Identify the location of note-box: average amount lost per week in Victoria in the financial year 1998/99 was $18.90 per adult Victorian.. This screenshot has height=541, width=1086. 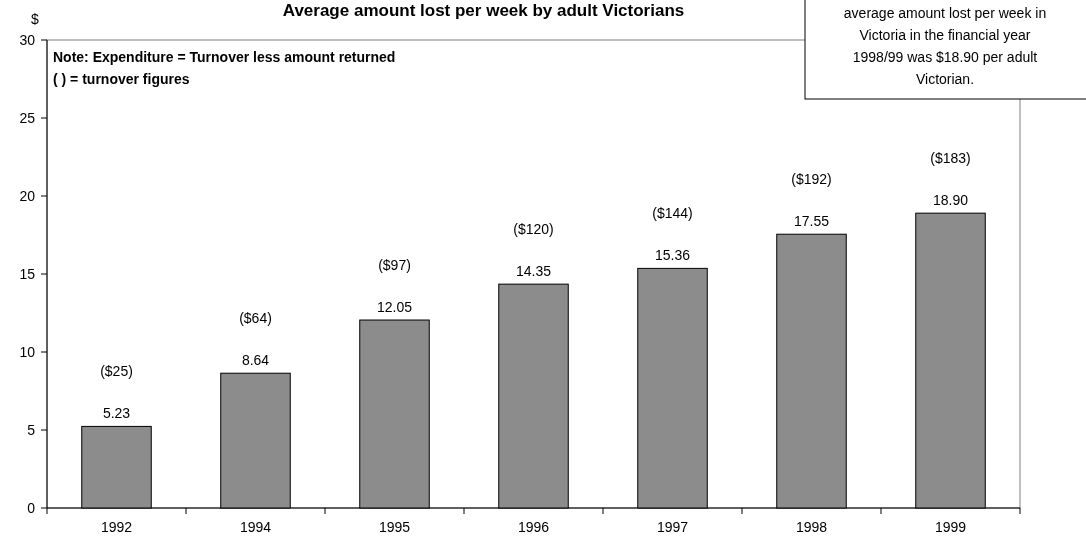
(945, 50).